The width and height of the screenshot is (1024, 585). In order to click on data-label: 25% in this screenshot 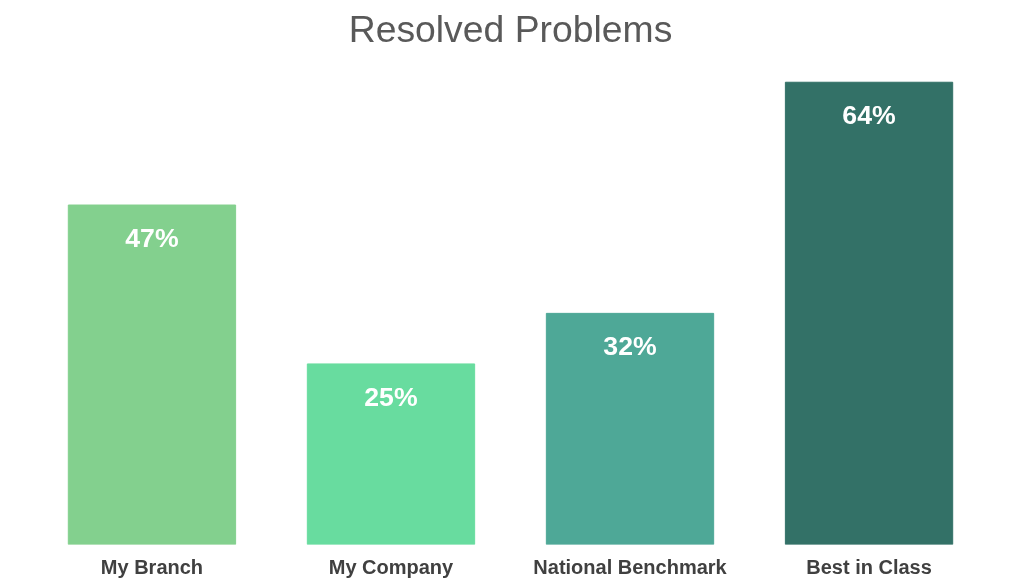, I will do `click(391, 396)`.